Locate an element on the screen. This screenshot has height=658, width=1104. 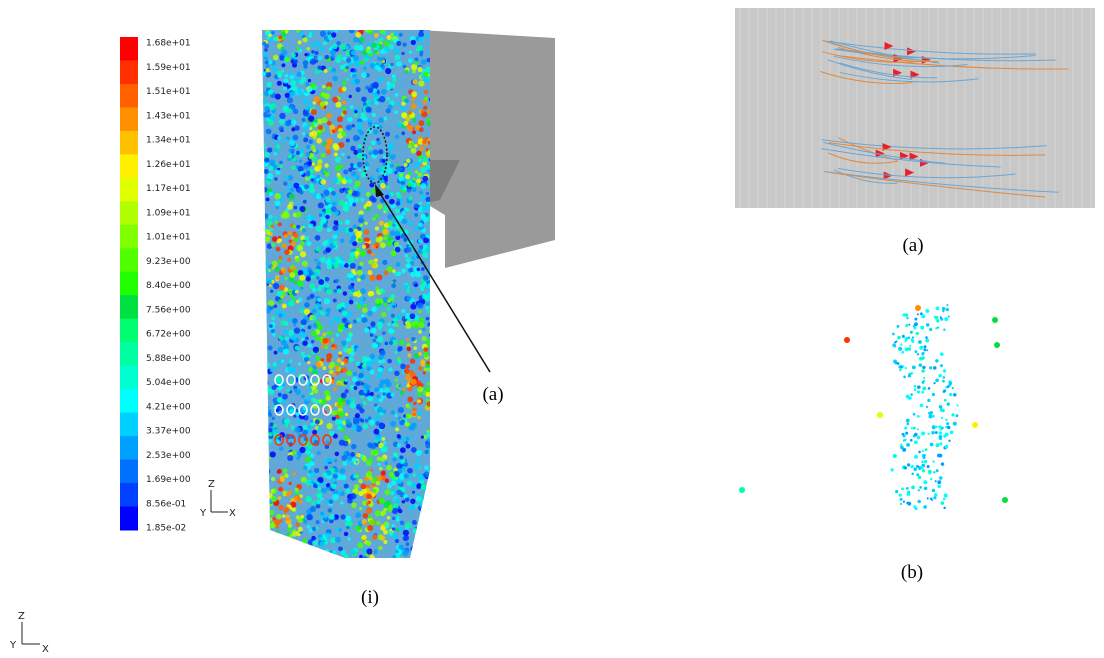
colorbar-swatch is located at coordinates (129, 166).